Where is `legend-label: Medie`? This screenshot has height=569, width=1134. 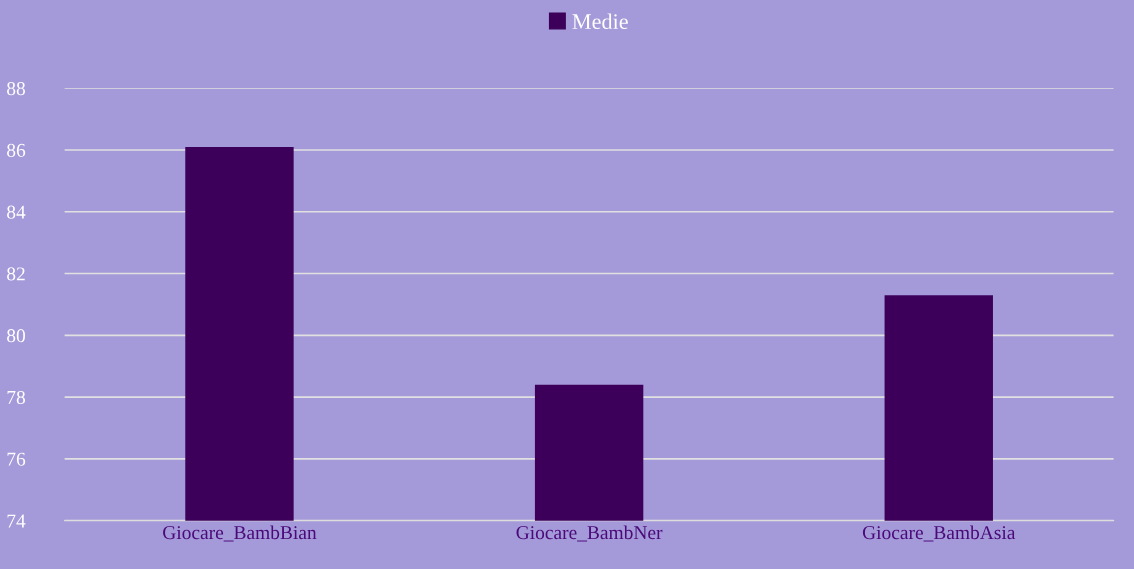 legend-label: Medie is located at coordinates (600, 21).